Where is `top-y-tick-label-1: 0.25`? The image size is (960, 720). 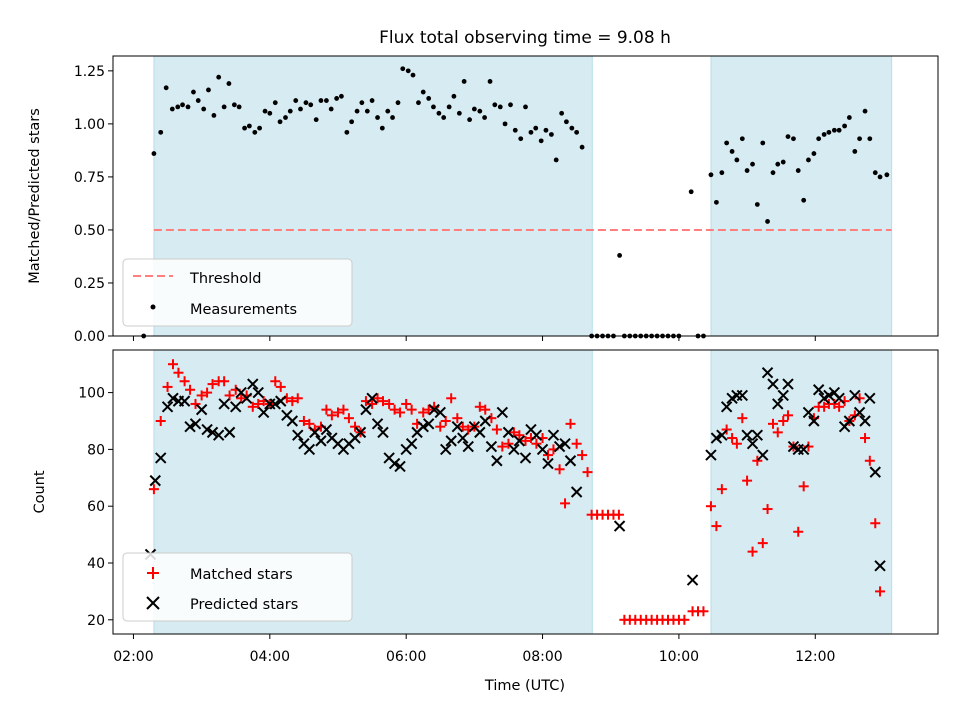 top-y-tick-label-1: 0.25 is located at coordinates (89, 284).